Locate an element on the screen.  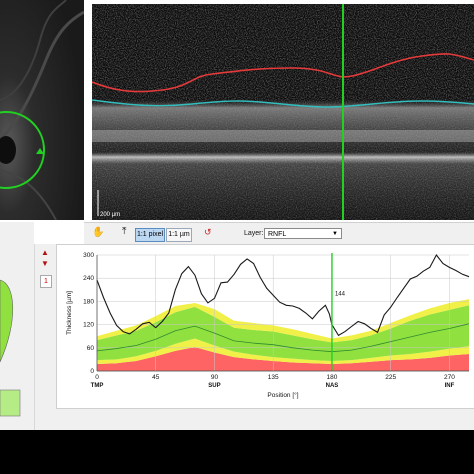
x-tick-label: 90 is located at coordinates (215, 377).